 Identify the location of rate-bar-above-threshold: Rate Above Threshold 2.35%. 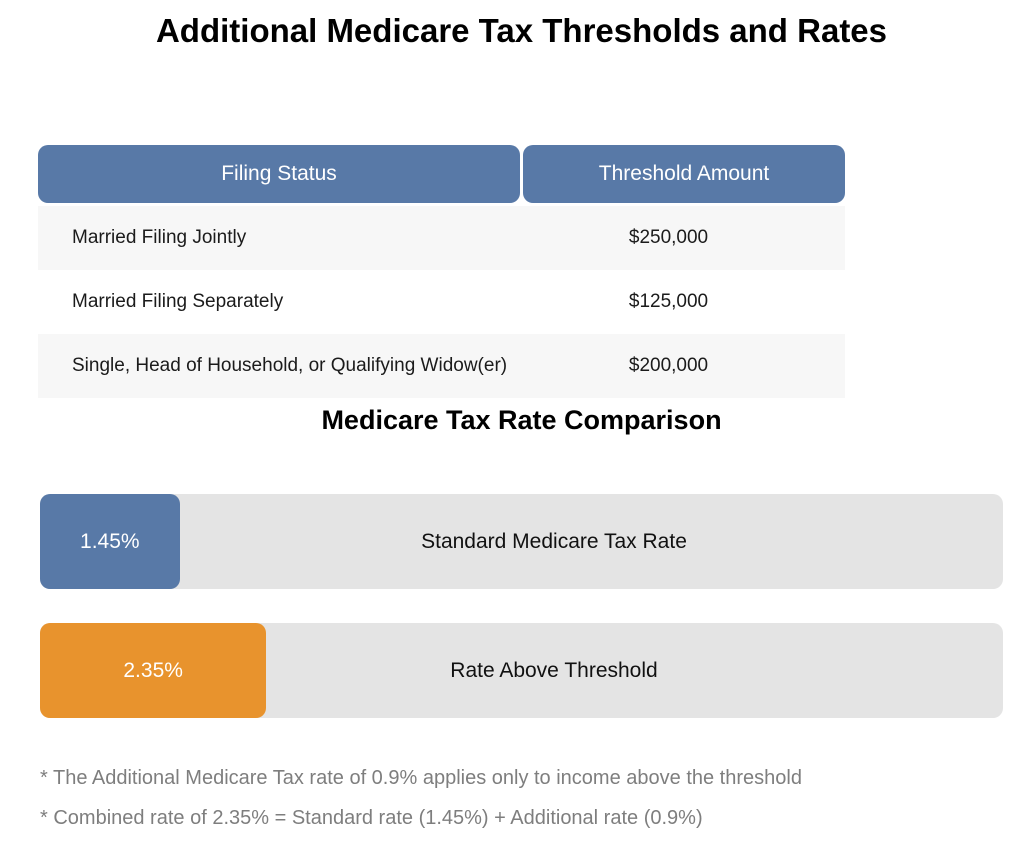
(521, 670).